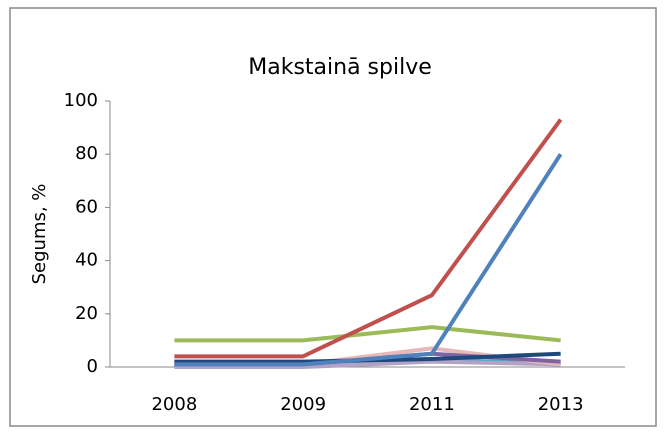 The width and height of the screenshot is (667, 435). What do you see at coordinates (39, 234) in the screenshot?
I see `y-axis-label: Segums, %` at bounding box center [39, 234].